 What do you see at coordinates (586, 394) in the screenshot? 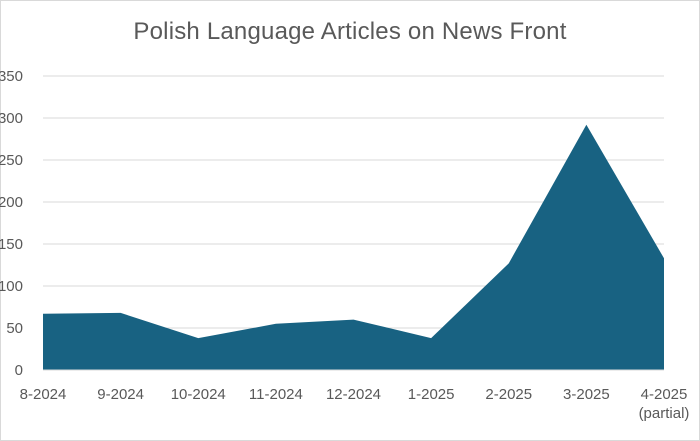
I see `x-tick-label: 3-2025` at bounding box center [586, 394].